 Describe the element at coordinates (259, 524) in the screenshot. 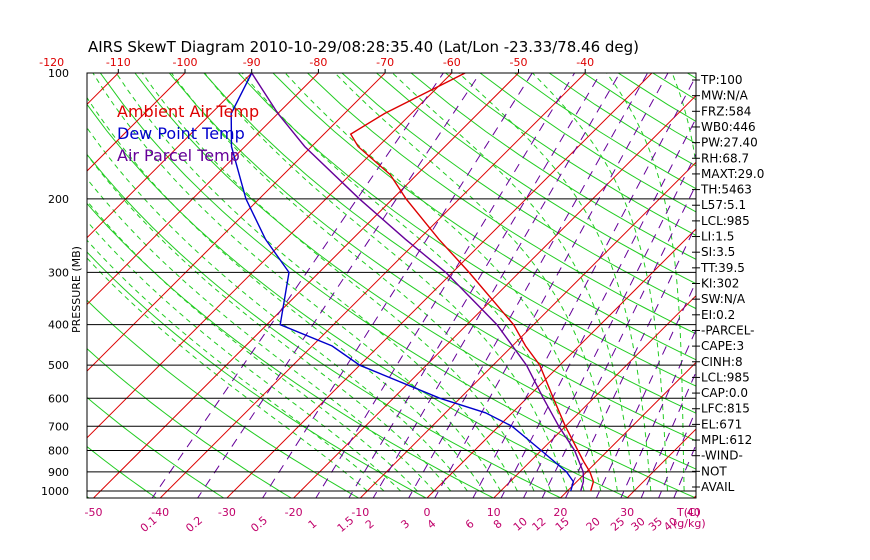

I see `mixing-ratio-tick-label: 0.5` at that location.